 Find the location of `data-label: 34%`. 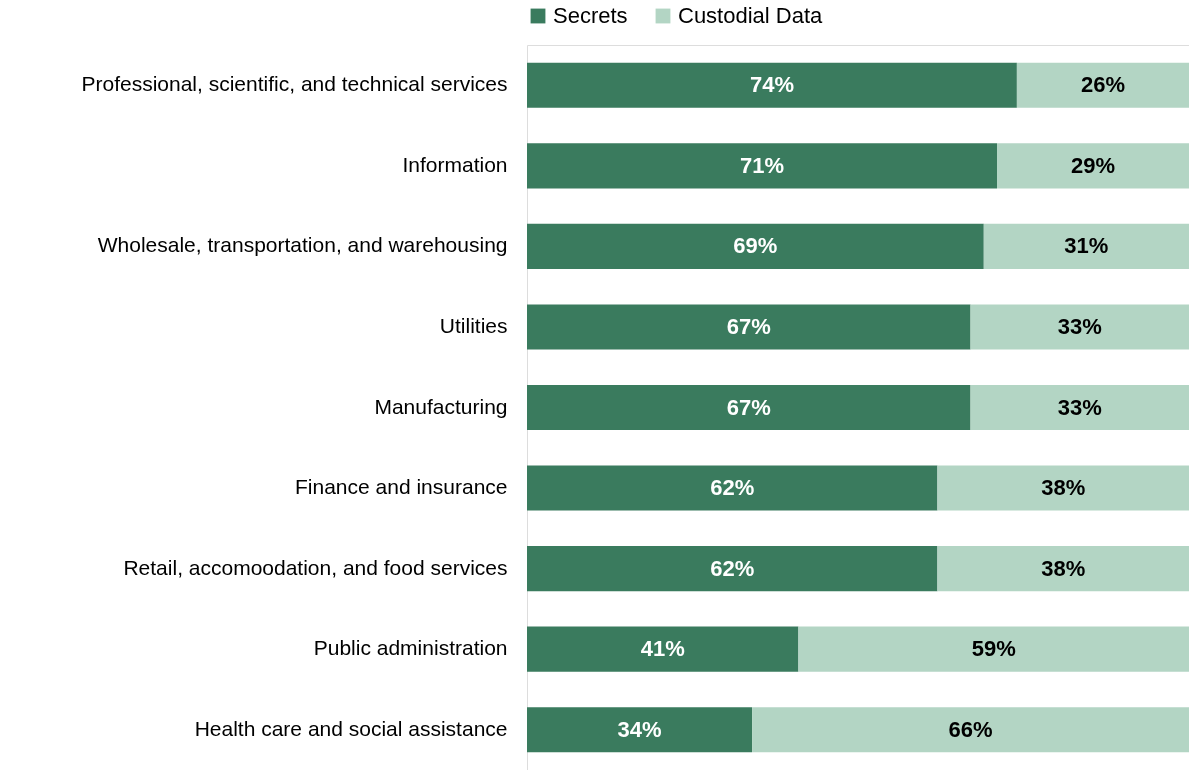

data-label: 34% is located at coordinates (639, 729).